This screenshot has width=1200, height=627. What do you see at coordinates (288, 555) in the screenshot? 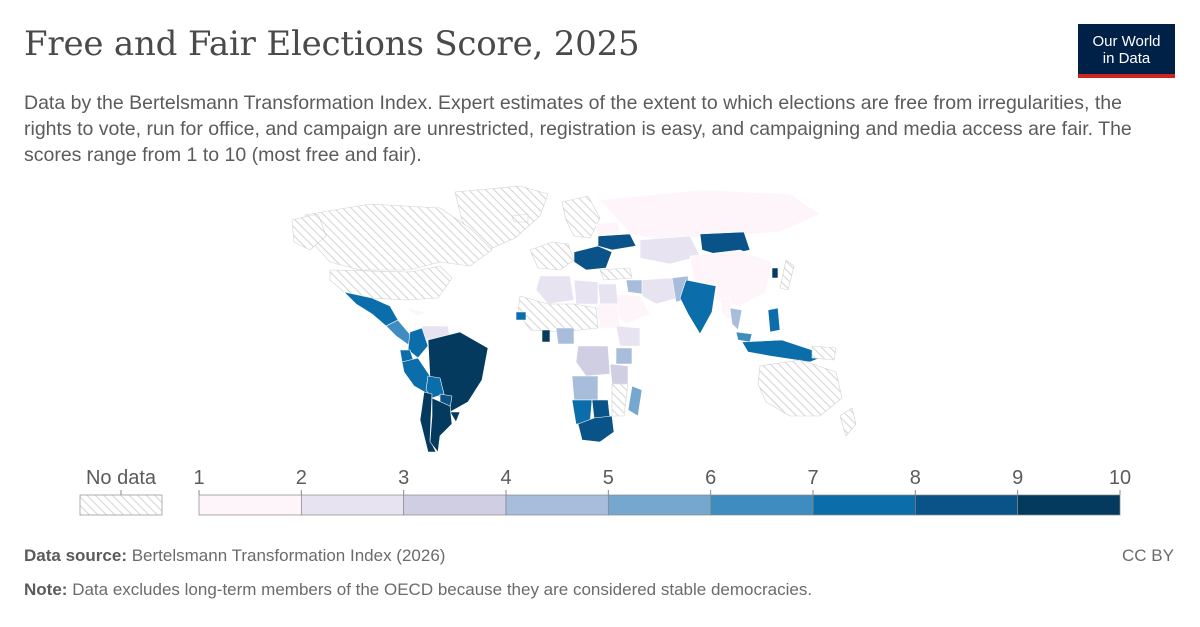
I see `data-source-text: Bertelsmann Transformation Index (2026)` at bounding box center [288, 555].